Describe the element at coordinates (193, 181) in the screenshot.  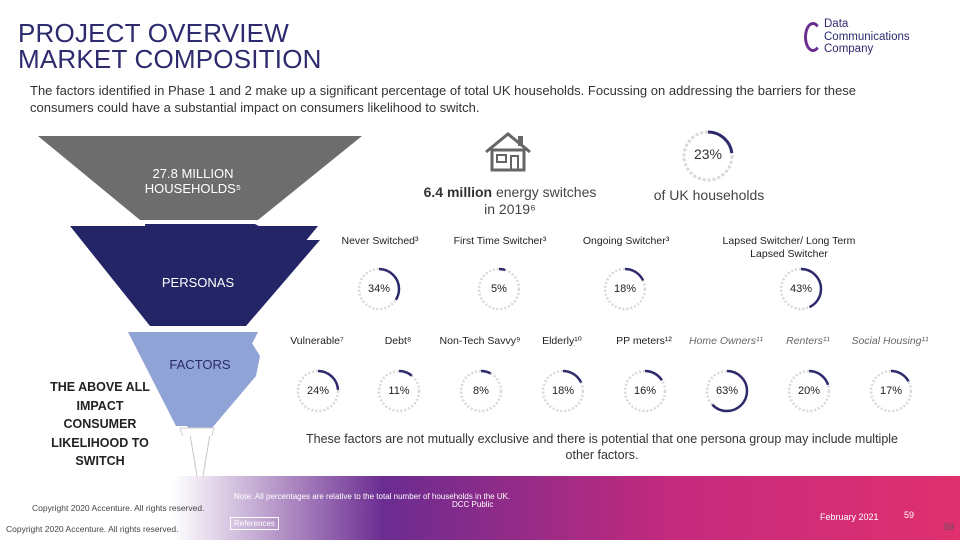
I see `households-label: 27.8 MILLION HOUSEHOLDS⁵` at that location.